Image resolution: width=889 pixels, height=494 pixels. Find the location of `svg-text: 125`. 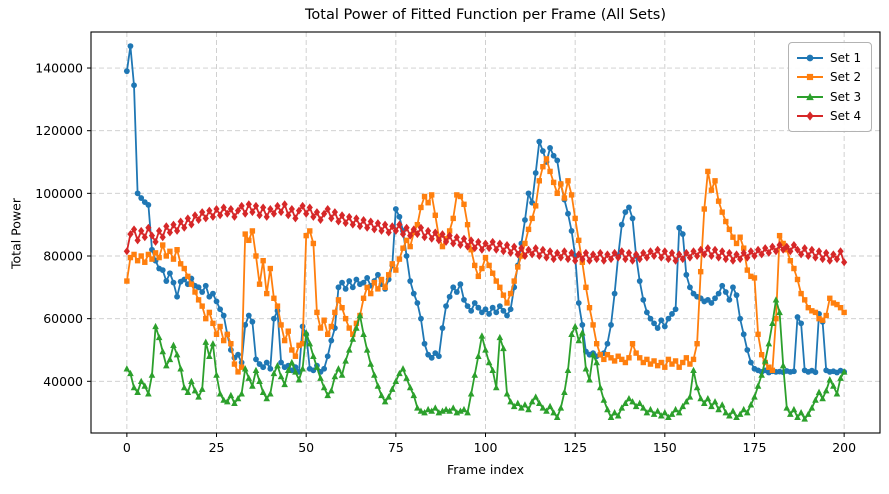

svg-text: 125 is located at coordinates (575, 447).